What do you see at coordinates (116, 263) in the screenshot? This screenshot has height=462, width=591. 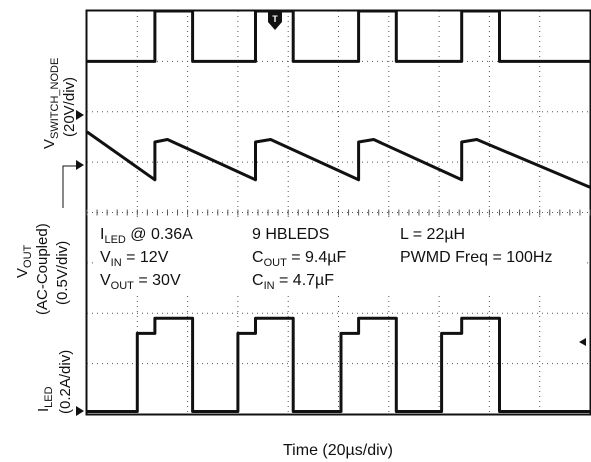 I see `annotation-vin-sub: IN` at bounding box center [116, 263].